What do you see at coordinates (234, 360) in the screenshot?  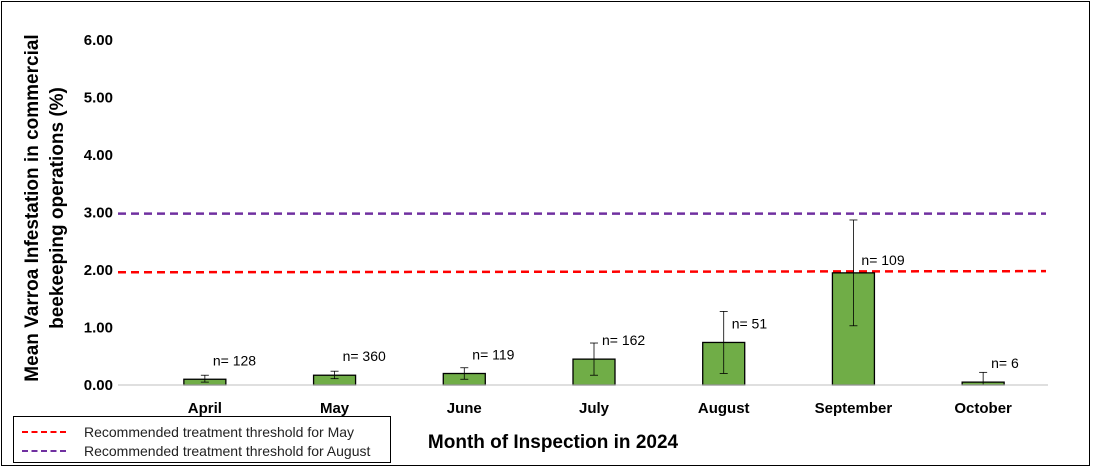 I see `sample-size-label: n= 128` at bounding box center [234, 360].